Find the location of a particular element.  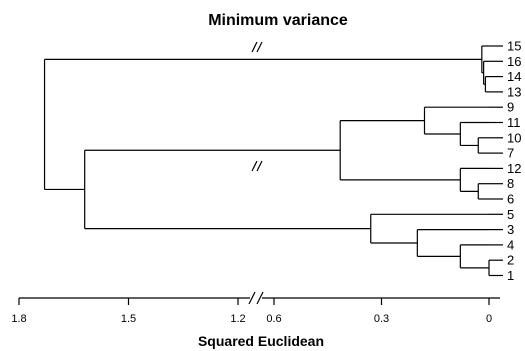

leaf-label-11: 11 is located at coordinates (514, 122).